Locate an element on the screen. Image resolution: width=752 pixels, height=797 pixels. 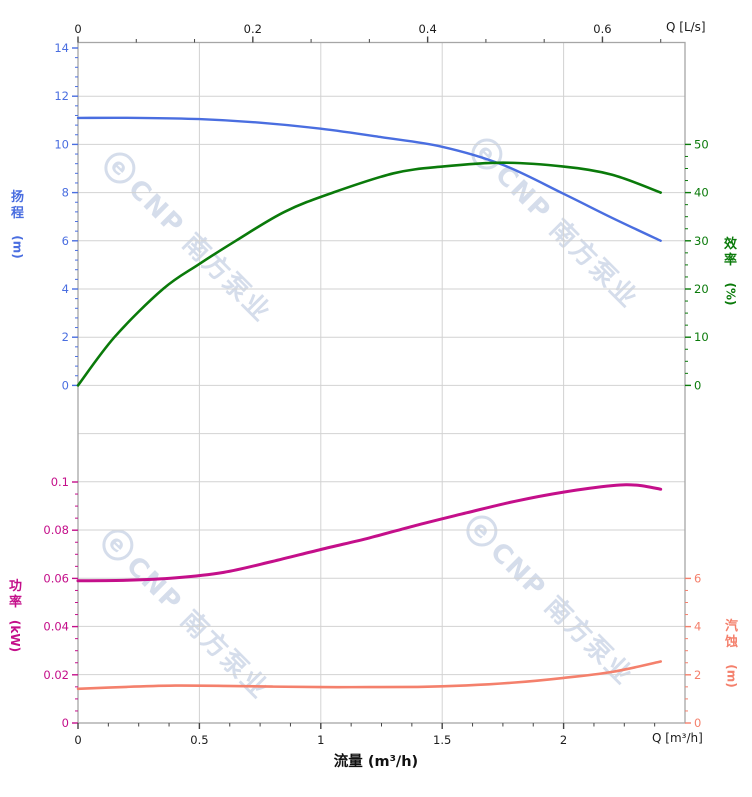
npsh-tick-label: 2 is located at coordinates (697, 675).